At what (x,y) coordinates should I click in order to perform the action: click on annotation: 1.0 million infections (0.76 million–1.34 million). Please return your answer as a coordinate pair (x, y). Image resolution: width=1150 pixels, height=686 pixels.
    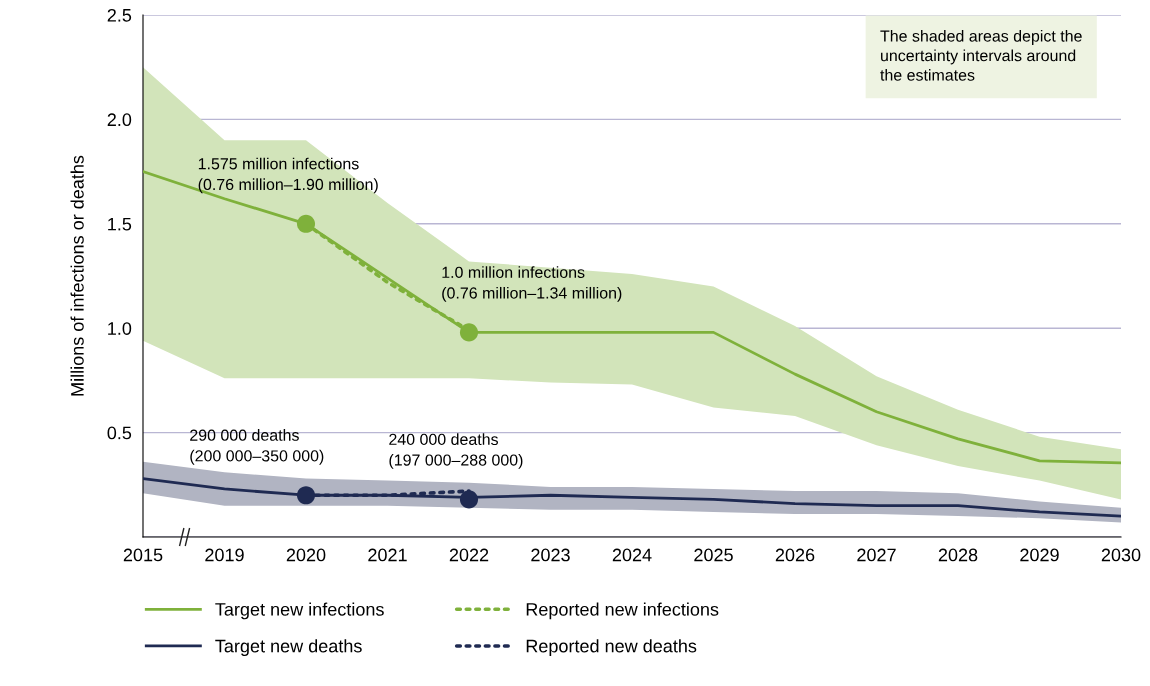
    Looking at the image, I should click on (532, 284).